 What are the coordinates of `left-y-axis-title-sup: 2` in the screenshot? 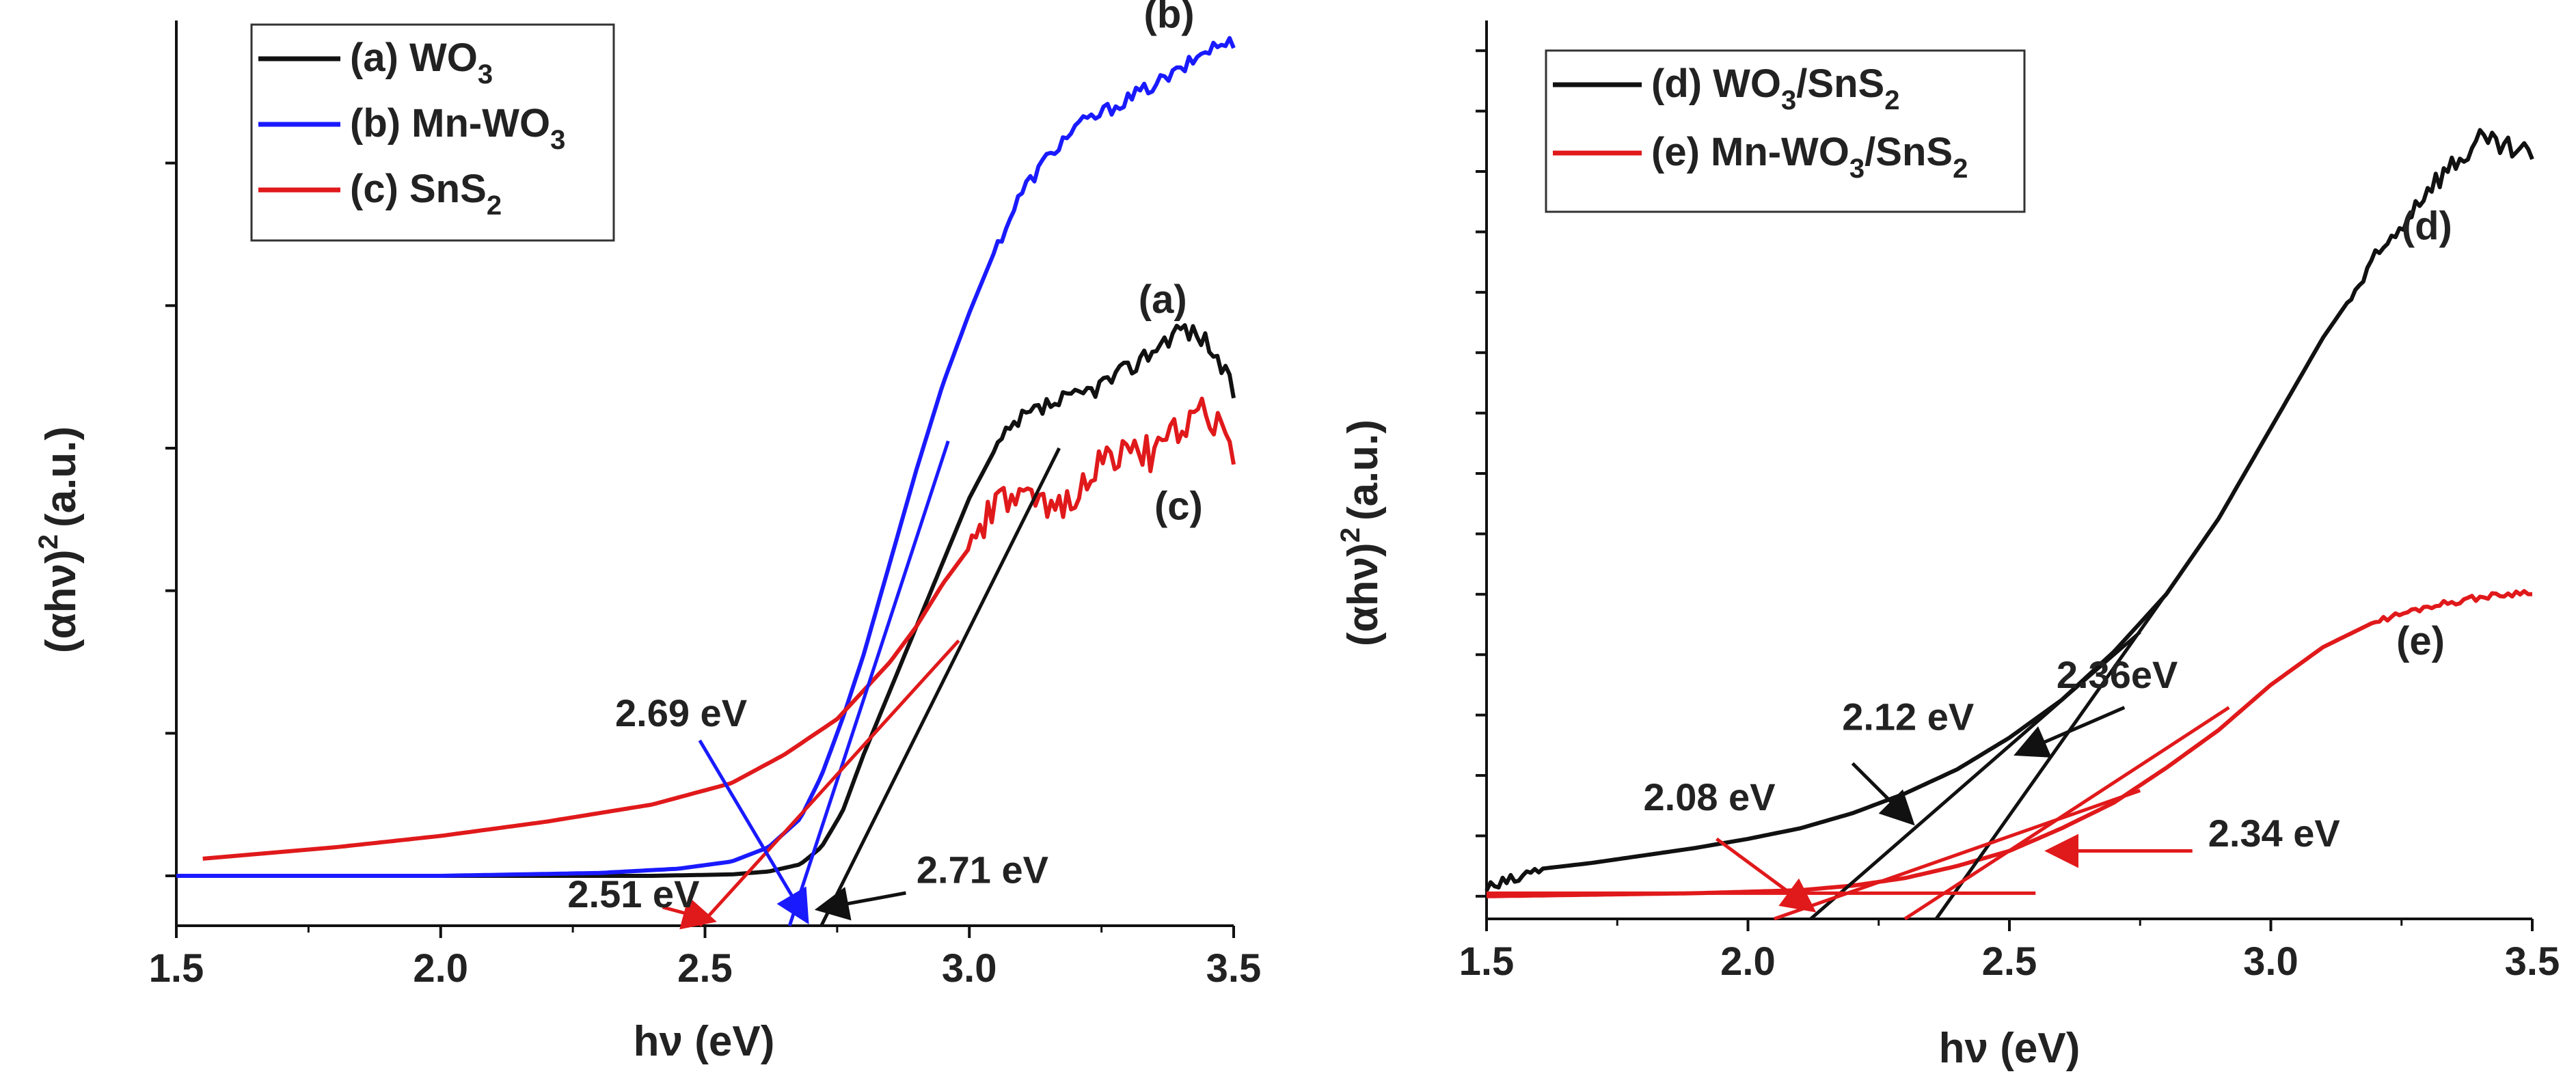 It's located at (49, 541).